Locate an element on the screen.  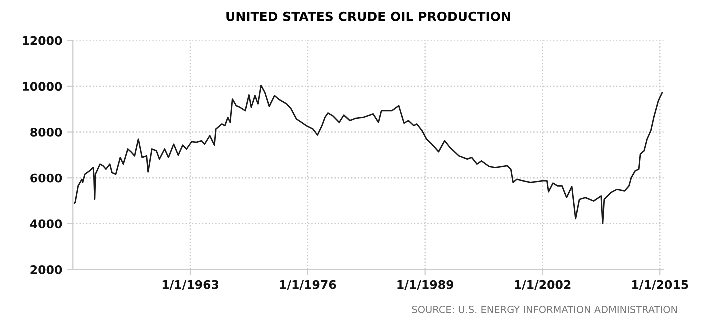
x-tick-label: 1/1/2002 is located at coordinates (543, 285).